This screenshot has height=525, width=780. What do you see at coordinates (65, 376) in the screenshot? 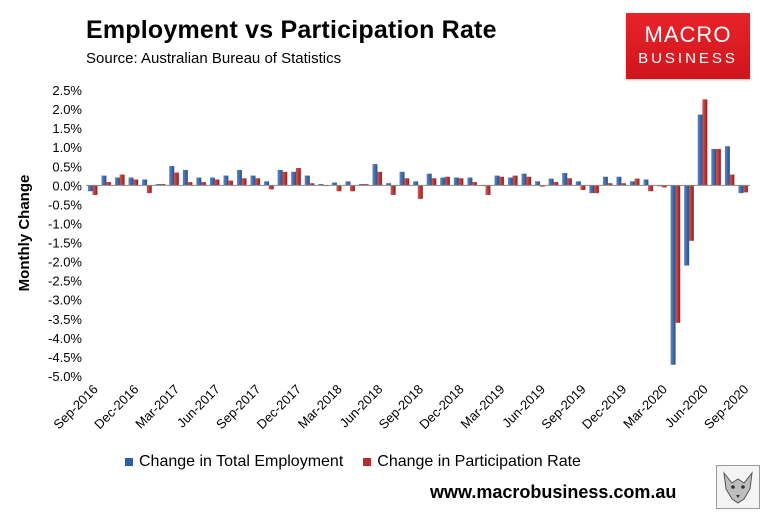
I see `y-tick-label: -5.0%` at bounding box center [65, 376].